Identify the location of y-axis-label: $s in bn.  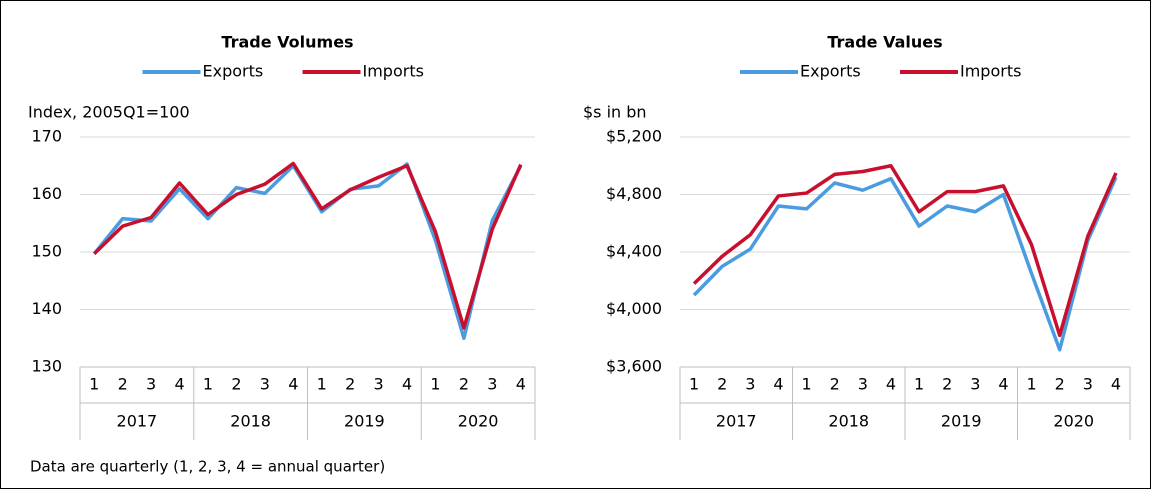
(615, 112).